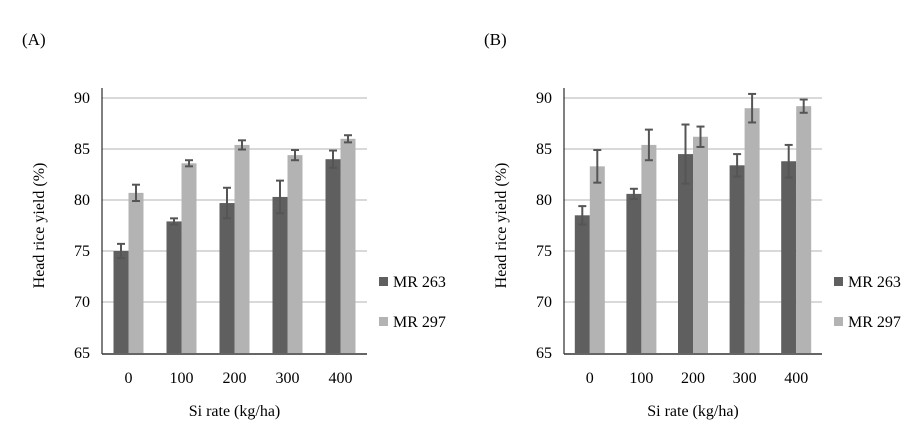 Image resolution: width=922 pixels, height=424 pixels. Describe the element at coordinates (495, 39) in the screenshot. I see `panel-label-b: (B)` at that location.